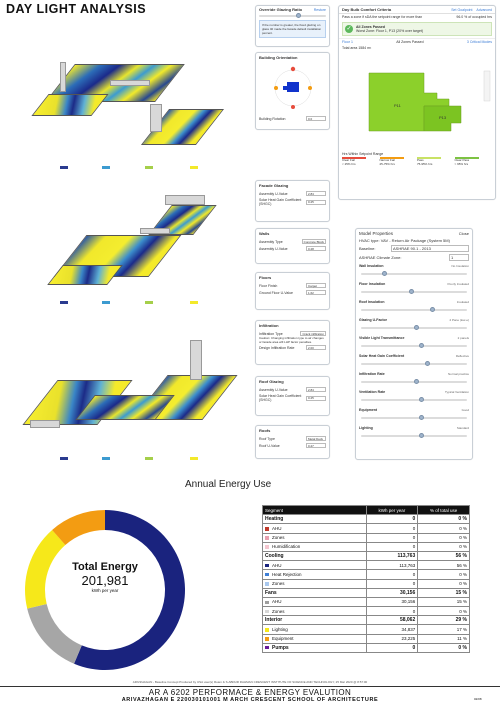 This screenshot has height=707, width=500. Describe the element at coordinates (271, 381) in the screenshot. I see `panel-title: Roof Glazing` at that location.